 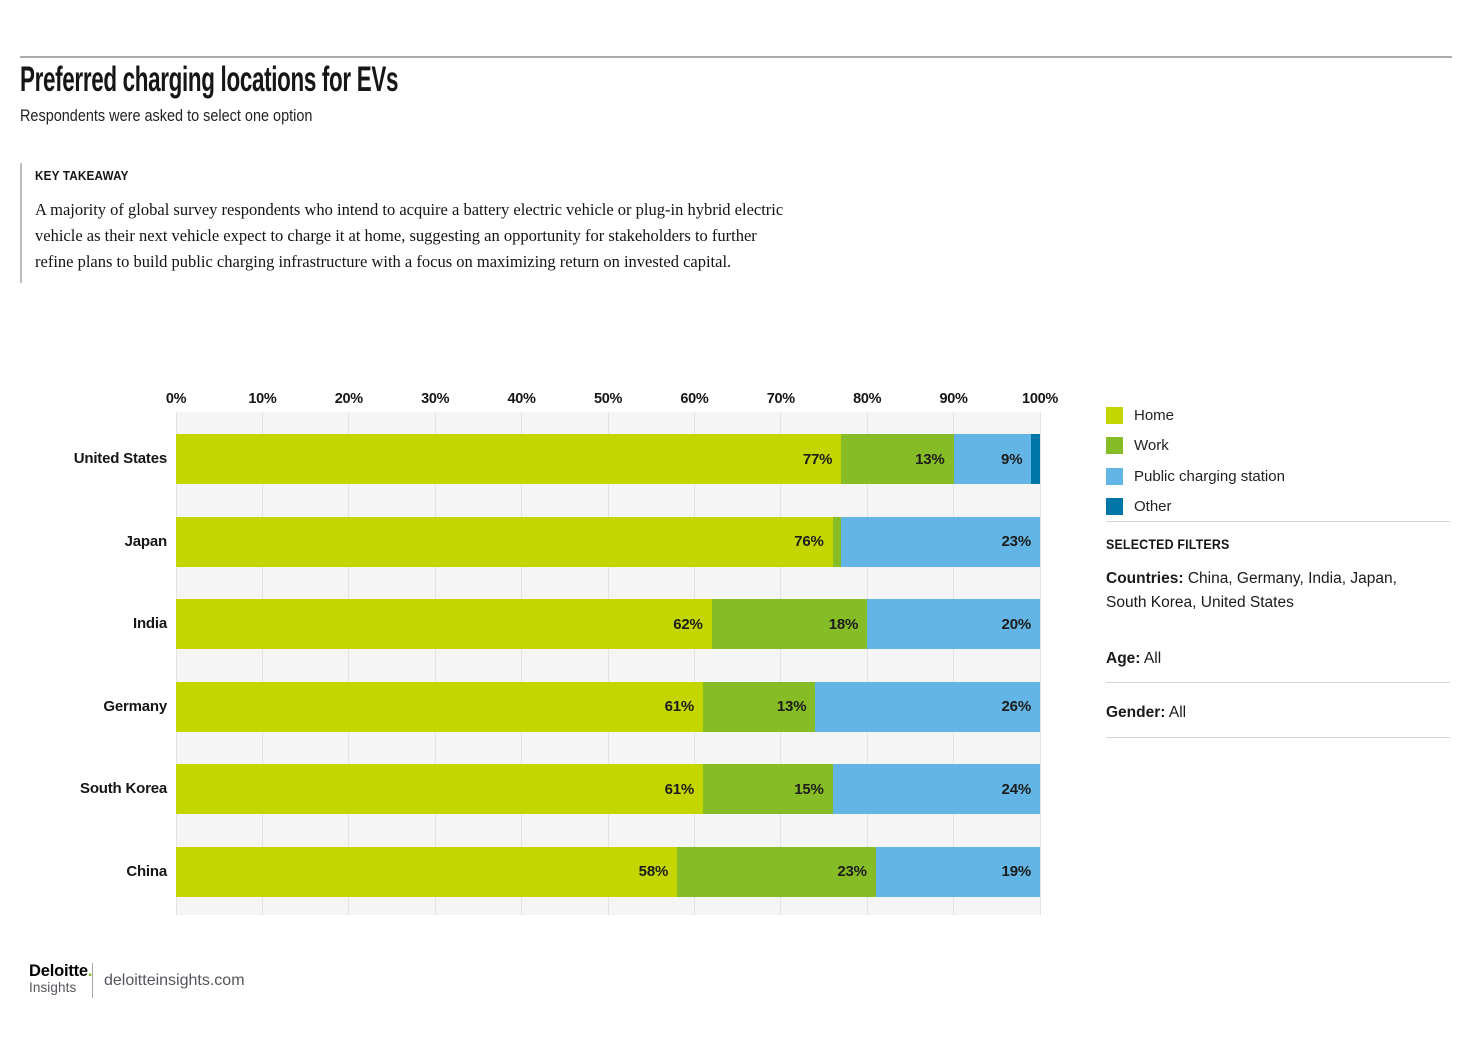 What do you see at coordinates (608, 399) in the screenshot?
I see `x-axis-tick-50-: 50%` at bounding box center [608, 399].